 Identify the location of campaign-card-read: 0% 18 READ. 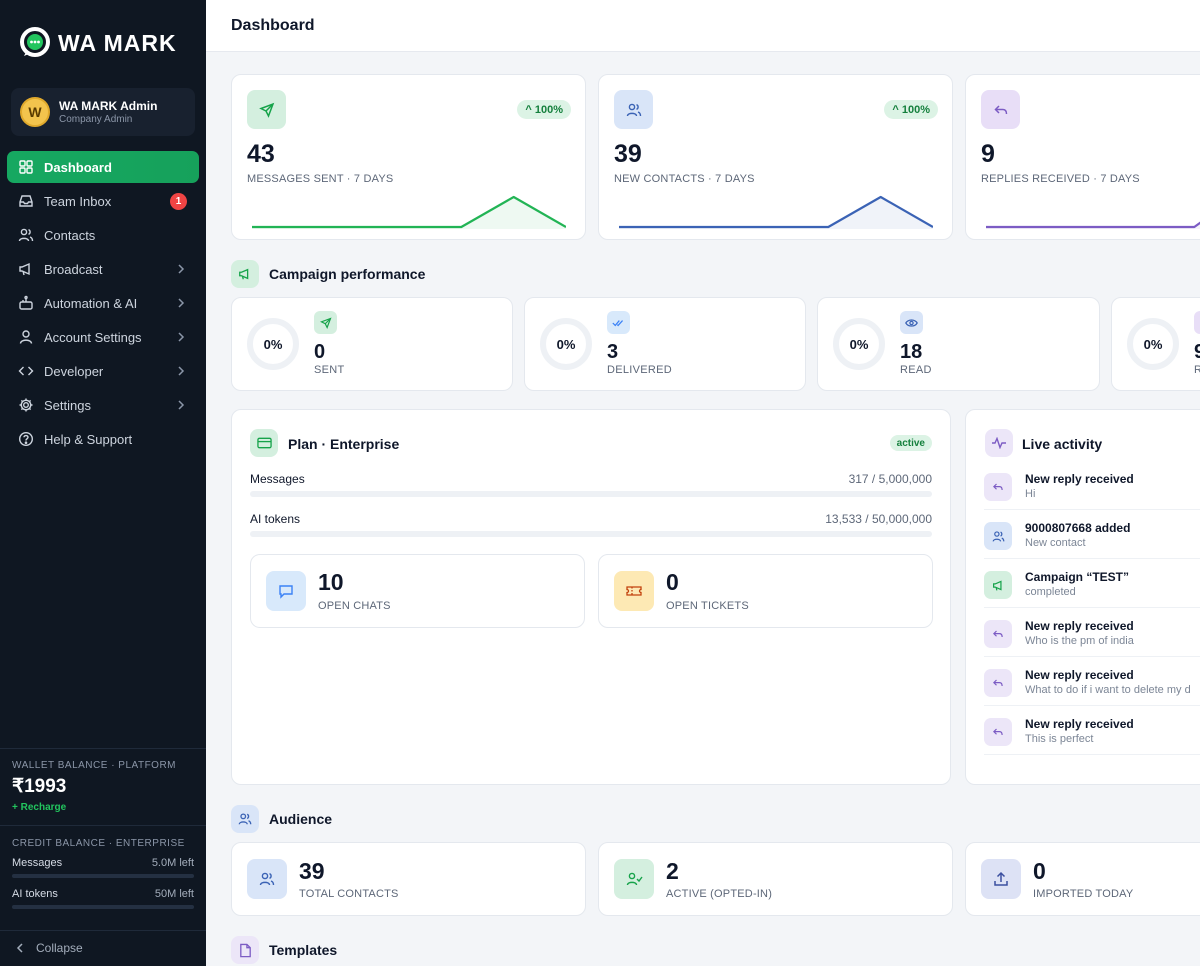
(958, 344).